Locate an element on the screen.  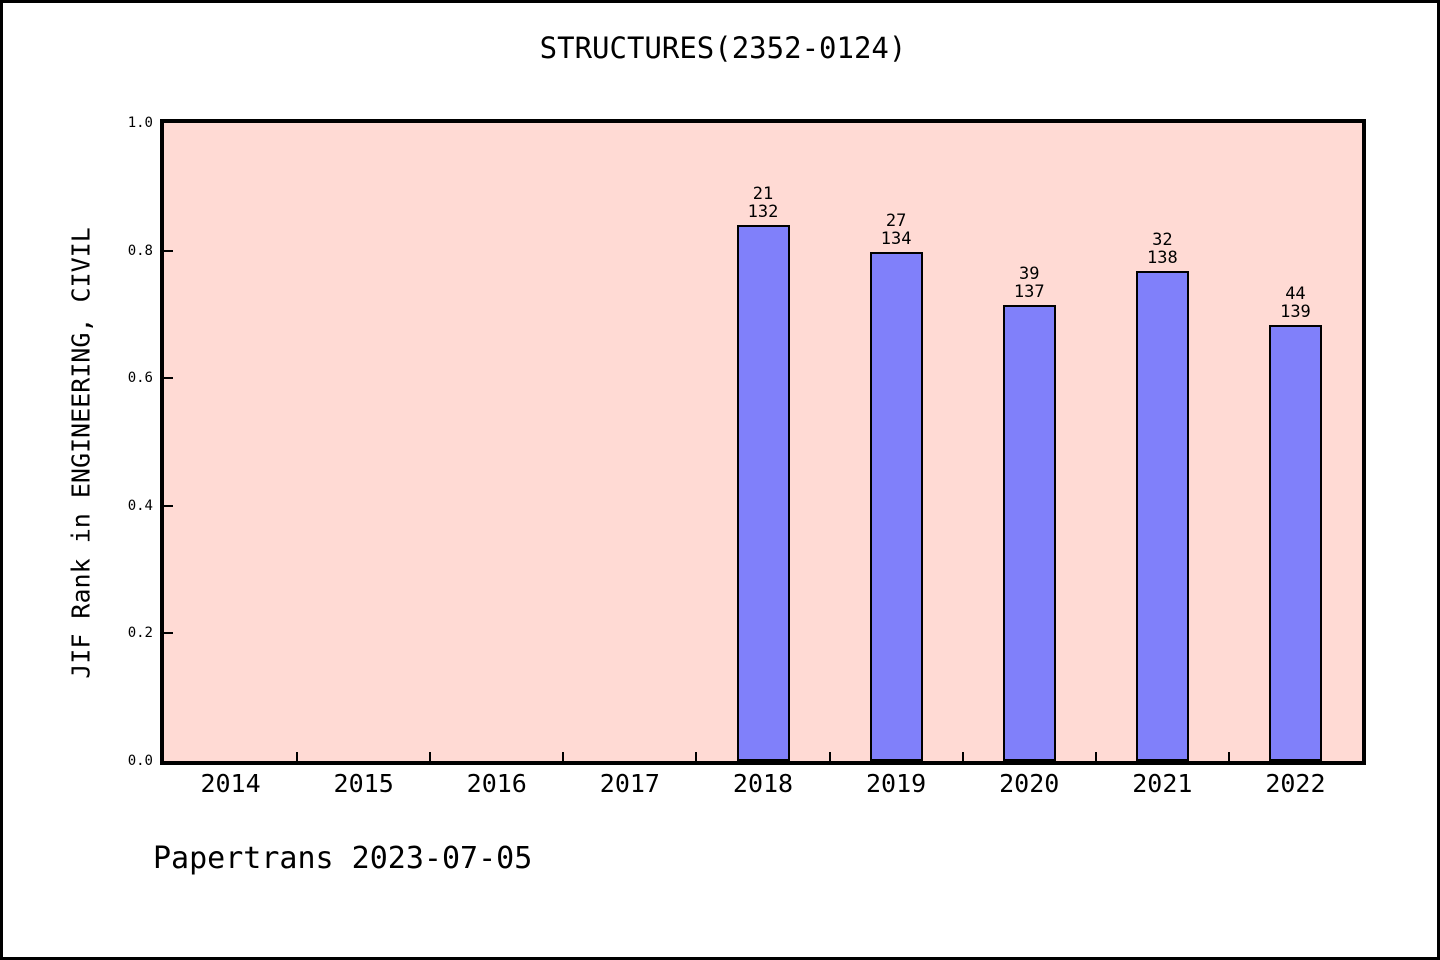
bar-2021 is located at coordinates (1162, 515).